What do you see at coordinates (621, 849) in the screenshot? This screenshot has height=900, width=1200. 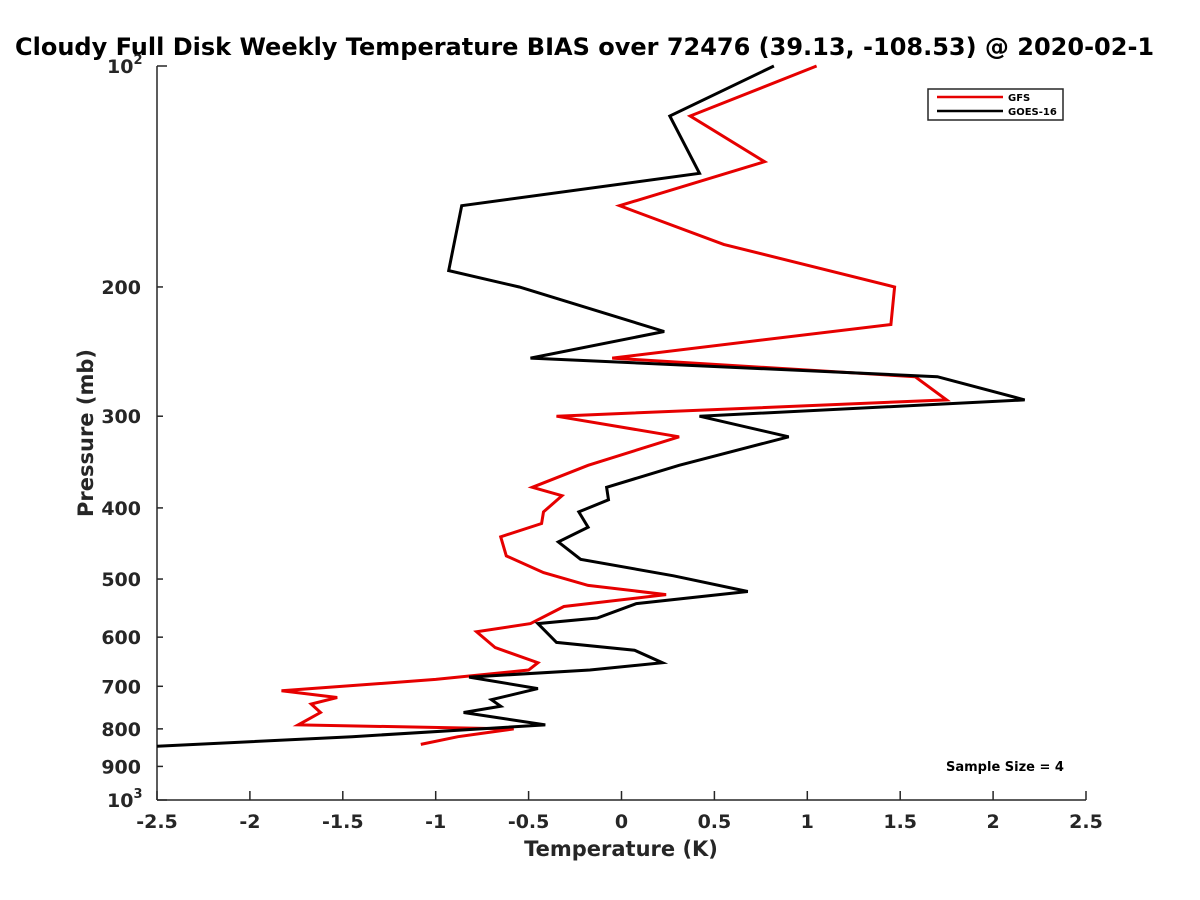 I see `x-axis-label: Temperature (K)` at bounding box center [621, 849].